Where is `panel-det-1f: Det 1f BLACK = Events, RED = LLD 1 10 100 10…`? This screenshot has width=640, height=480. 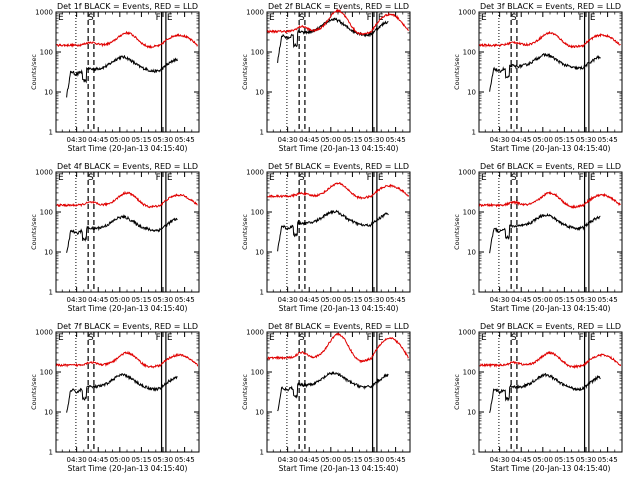
panel-det-1f: Det 1f BLACK = Events, RED = LLD 1 10 100 10… is located at coordinates (115, 77).